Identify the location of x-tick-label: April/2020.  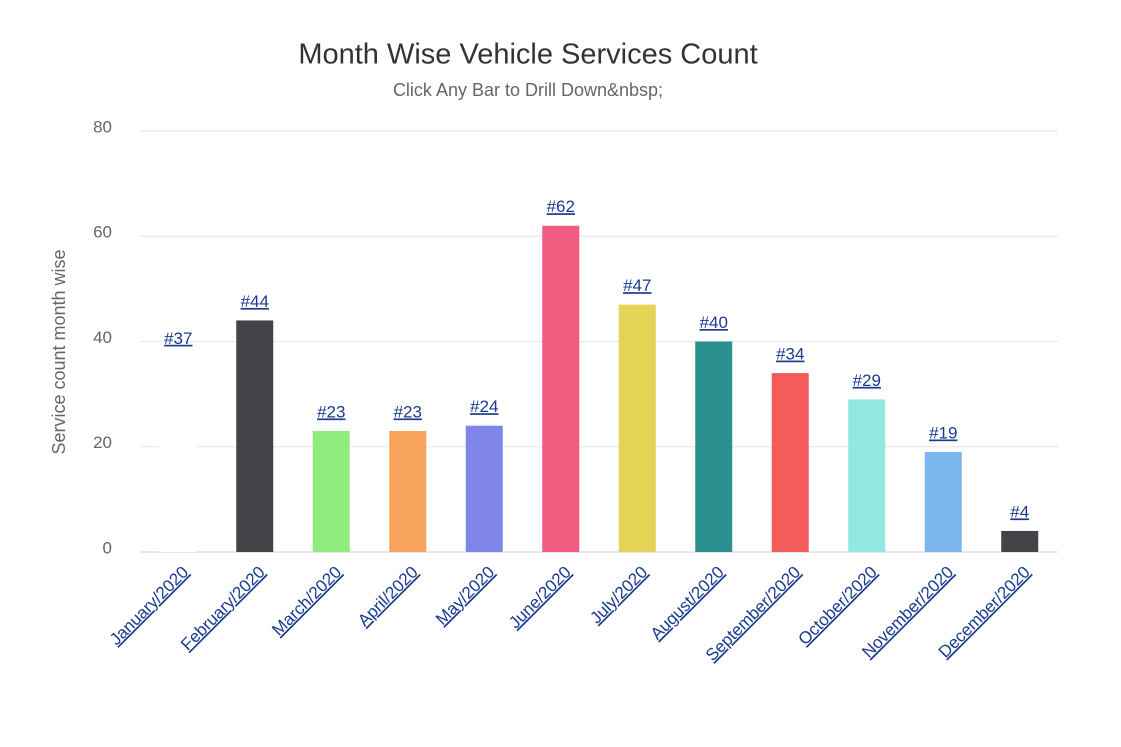
(388, 597).